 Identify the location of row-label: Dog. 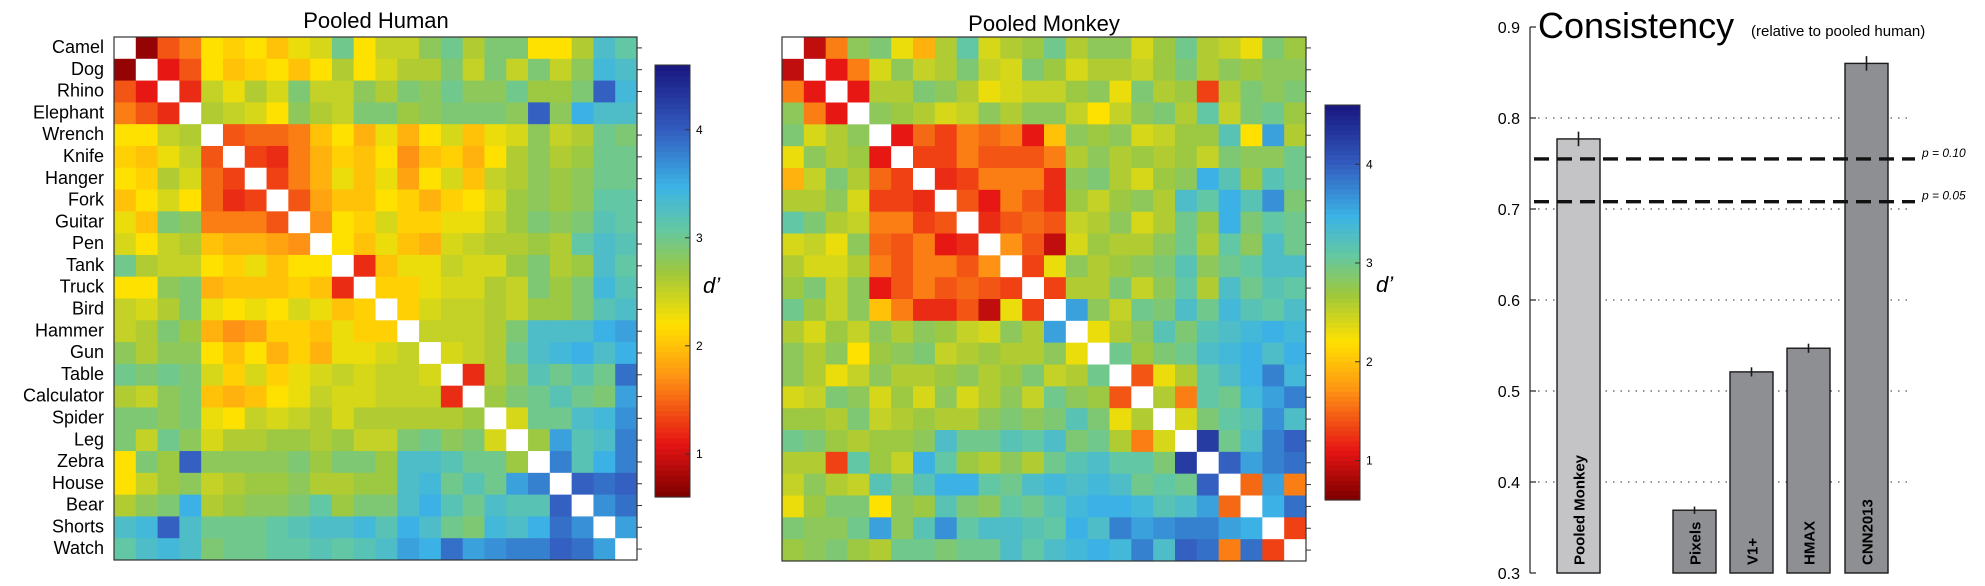
(87, 69).